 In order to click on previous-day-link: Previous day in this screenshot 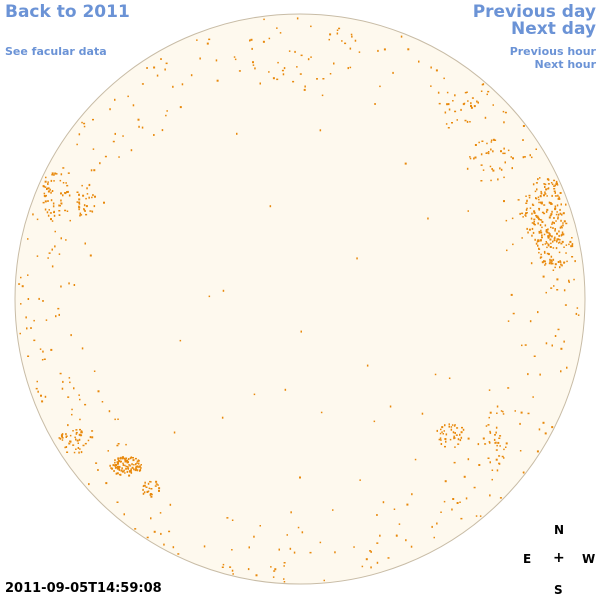, I will do `click(534, 12)`.